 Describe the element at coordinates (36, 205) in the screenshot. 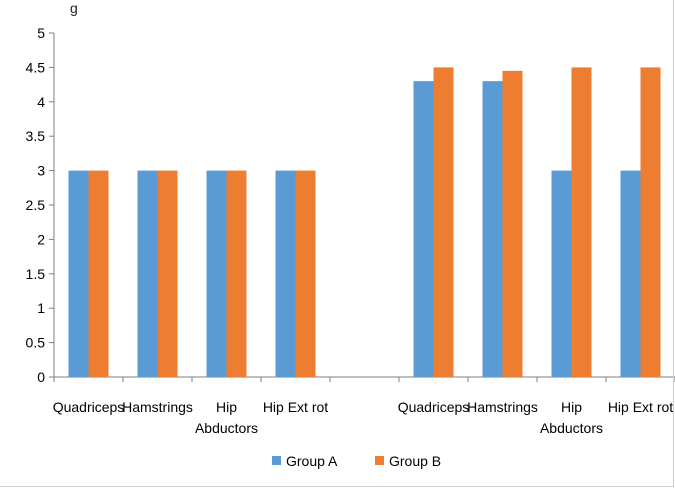

I see `y-tick-label: 2.5` at that location.